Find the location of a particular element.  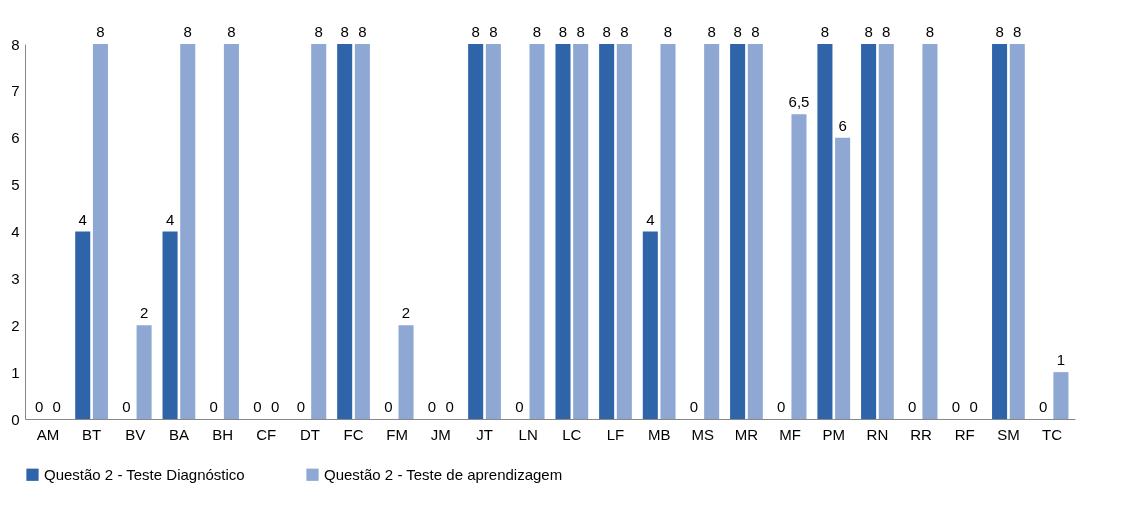

y-tick-label: 1 is located at coordinates (15, 372).